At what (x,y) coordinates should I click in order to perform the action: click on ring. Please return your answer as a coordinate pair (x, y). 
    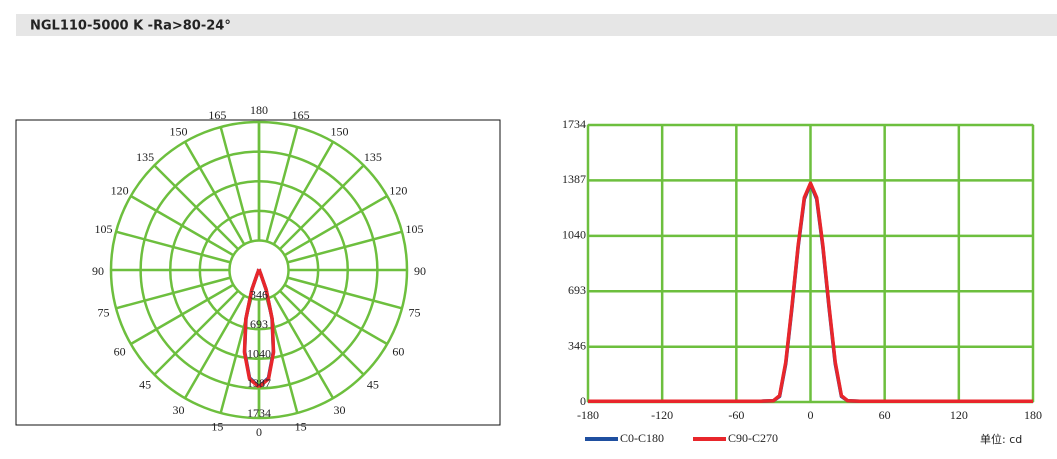
    Looking at the image, I should click on (259, 270).